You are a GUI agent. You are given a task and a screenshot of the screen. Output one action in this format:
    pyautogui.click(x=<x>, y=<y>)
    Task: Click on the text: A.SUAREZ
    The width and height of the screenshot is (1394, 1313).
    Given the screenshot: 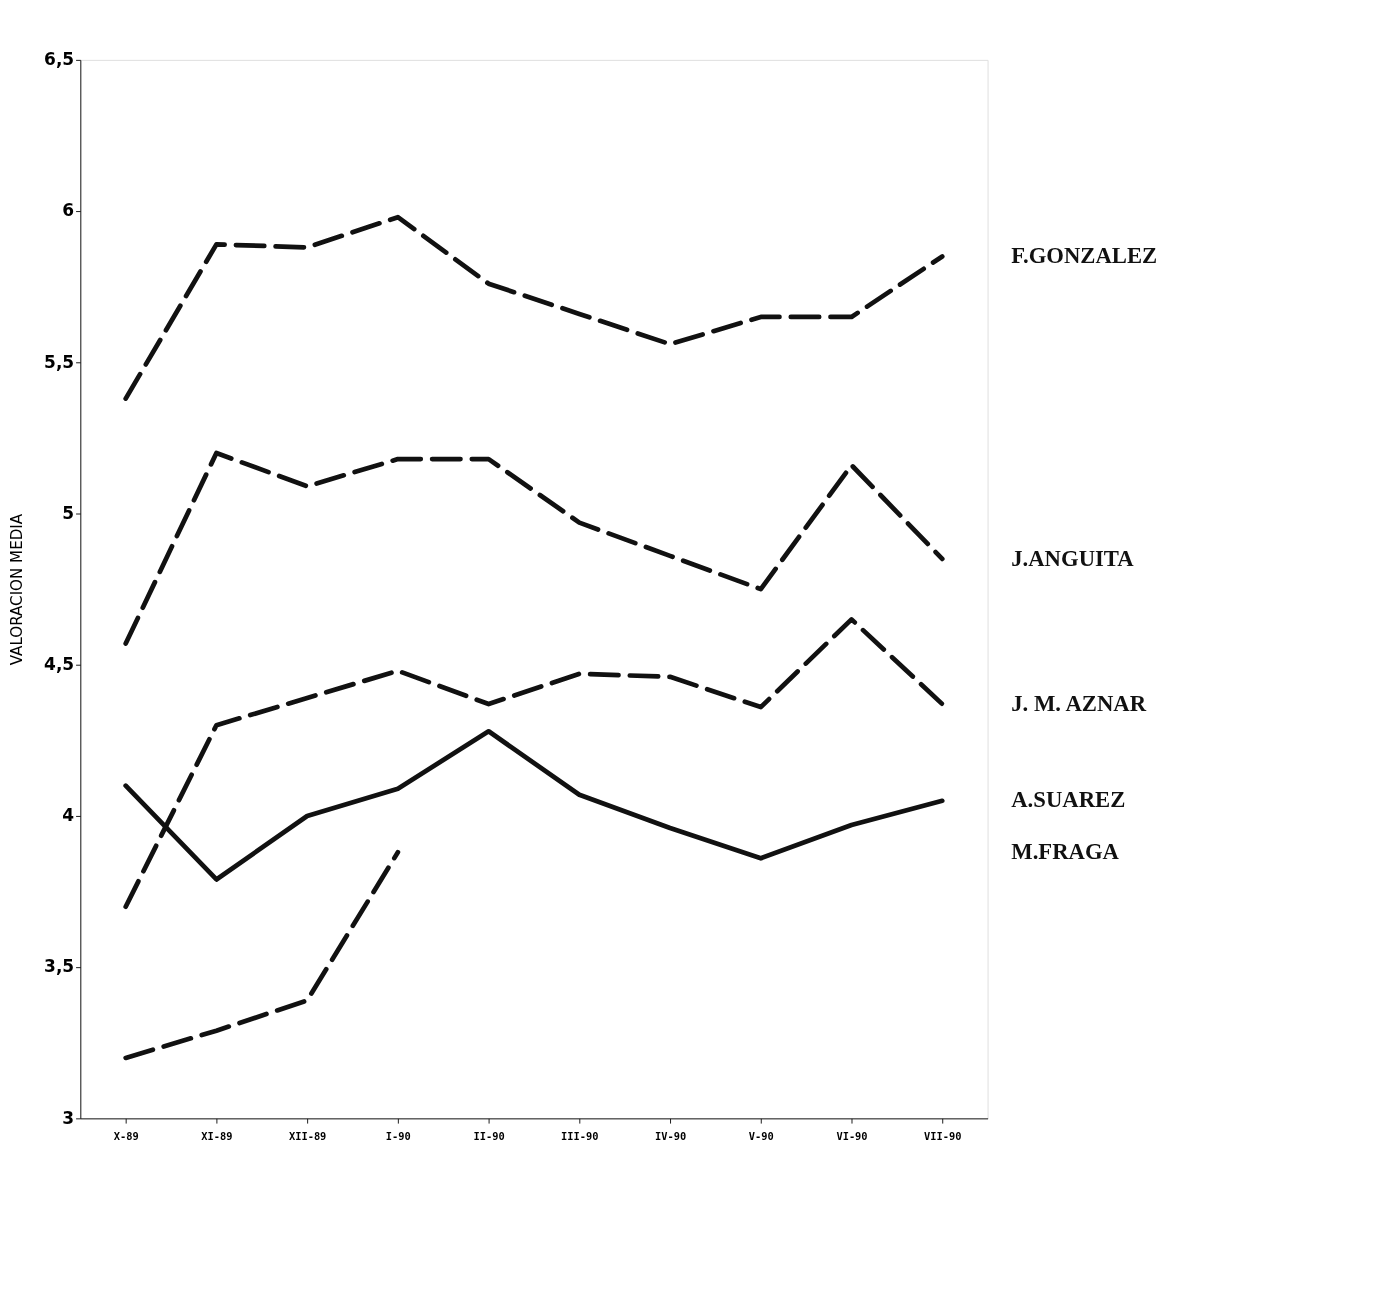 What is the action you would take?
    pyautogui.click(x=1068, y=800)
    